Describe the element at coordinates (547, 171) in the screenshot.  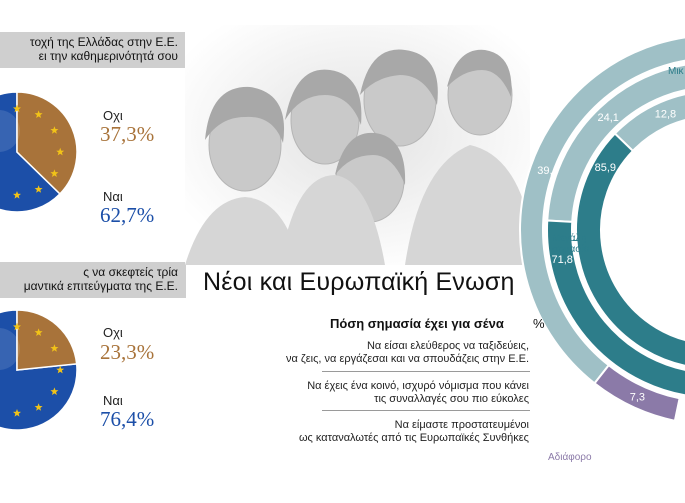
I see `ring-label-small: 39,4` at that location.